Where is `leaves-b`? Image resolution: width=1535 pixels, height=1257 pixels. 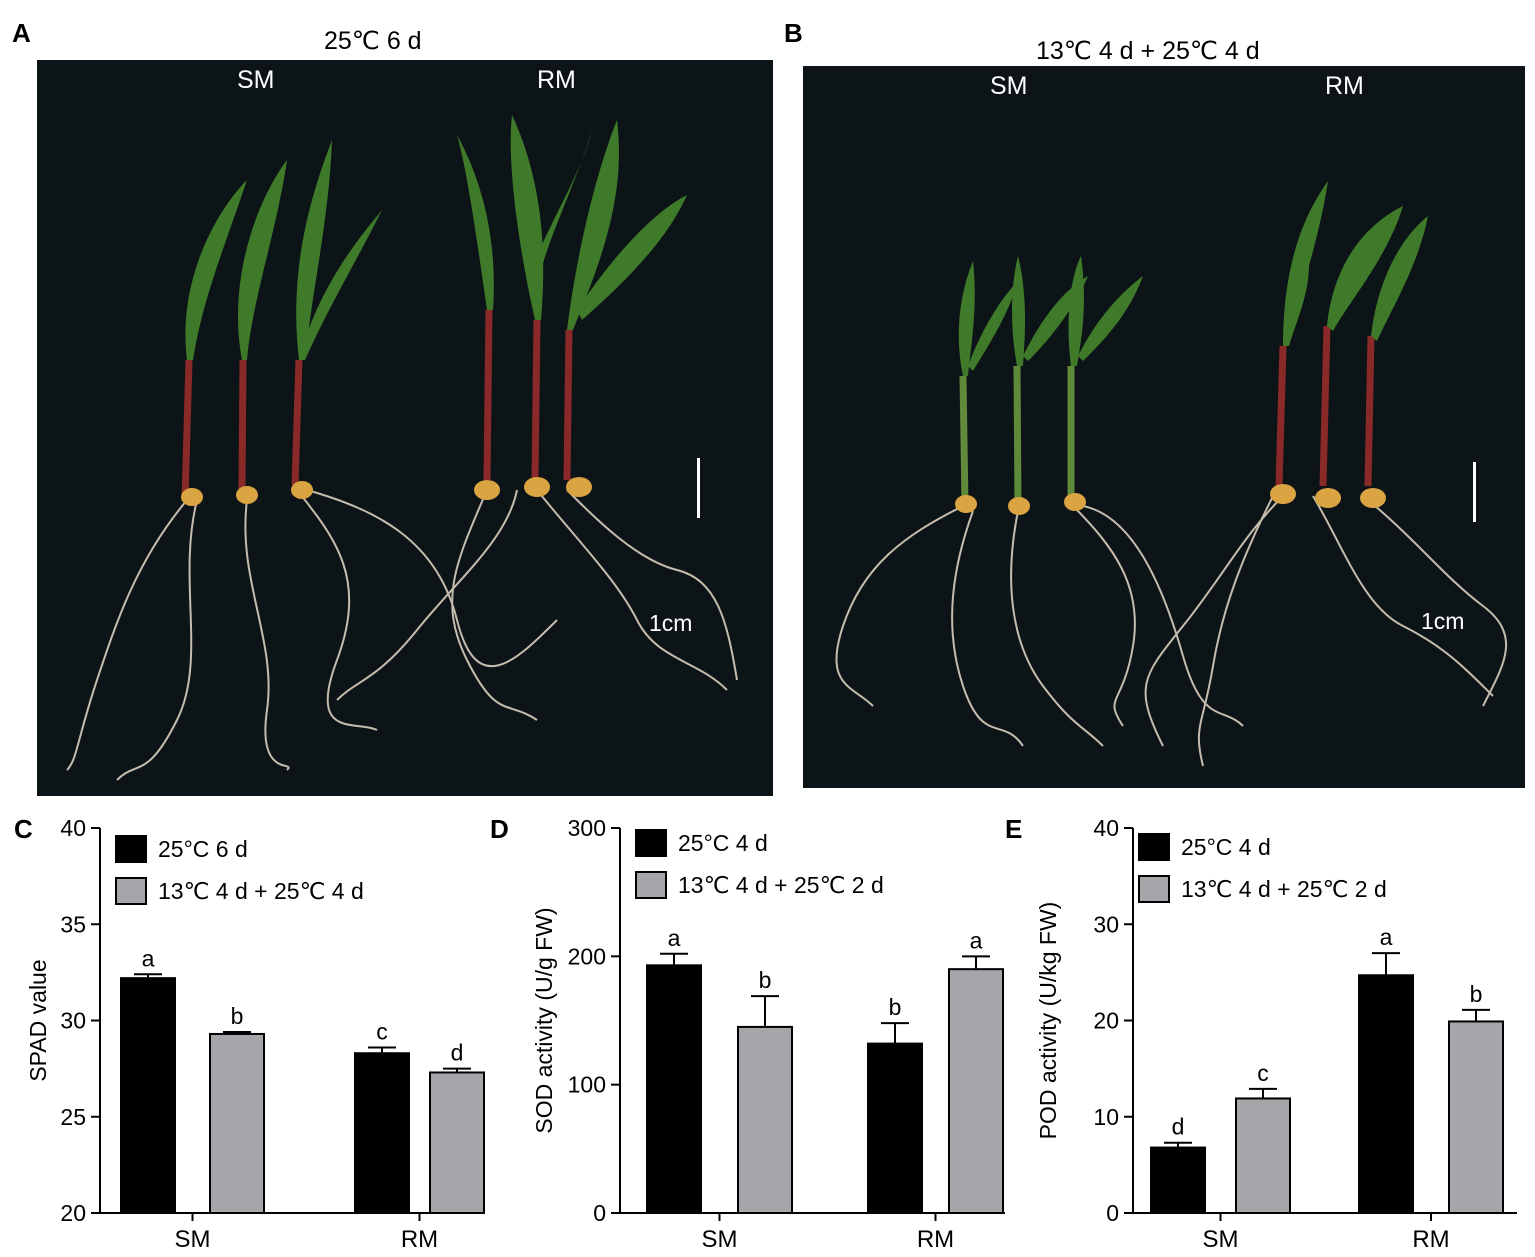 leaves-b is located at coordinates (1193, 278).